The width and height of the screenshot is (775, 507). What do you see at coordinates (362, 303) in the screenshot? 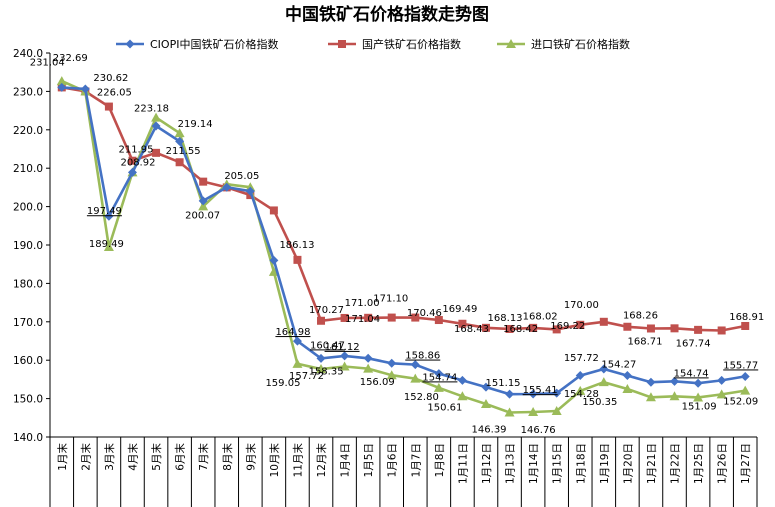
I see `data-label: 171.00` at bounding box center [362, 303].